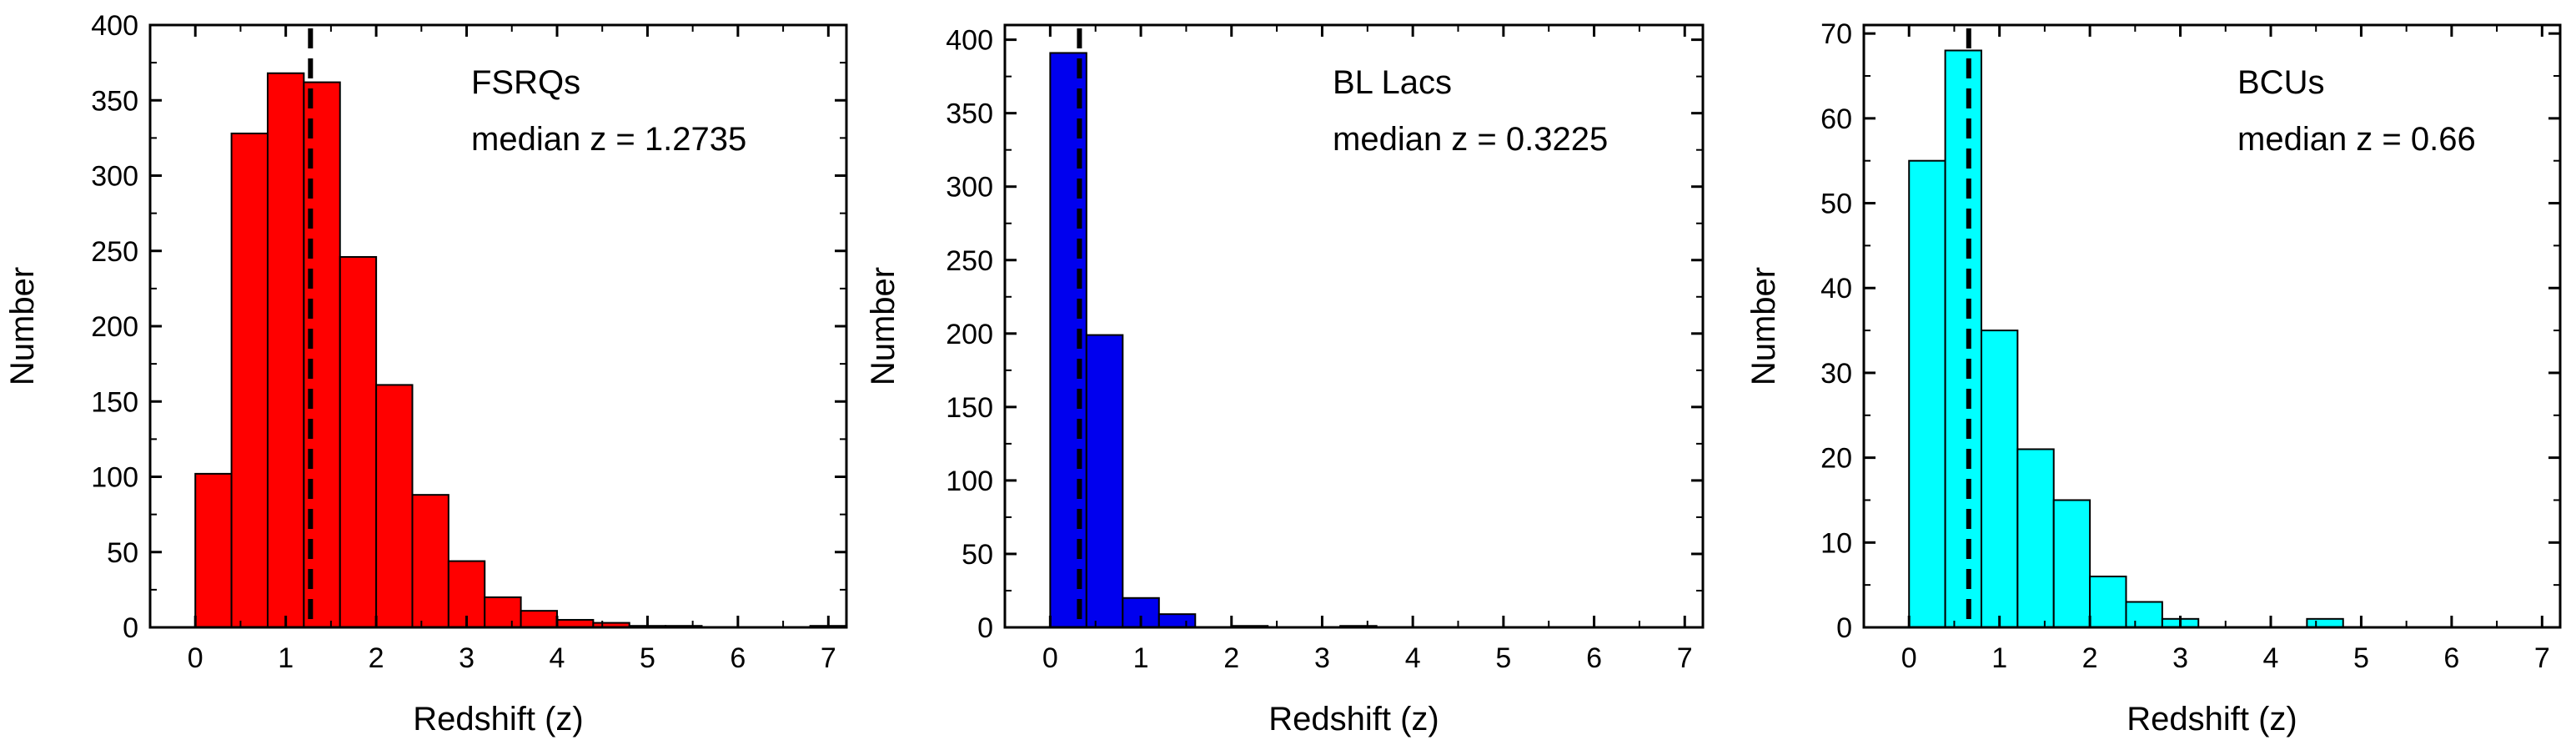  Describe the element at coordinates (2356, 139) in the screenshot. I see `median-label: median z = 0.66` at that location.